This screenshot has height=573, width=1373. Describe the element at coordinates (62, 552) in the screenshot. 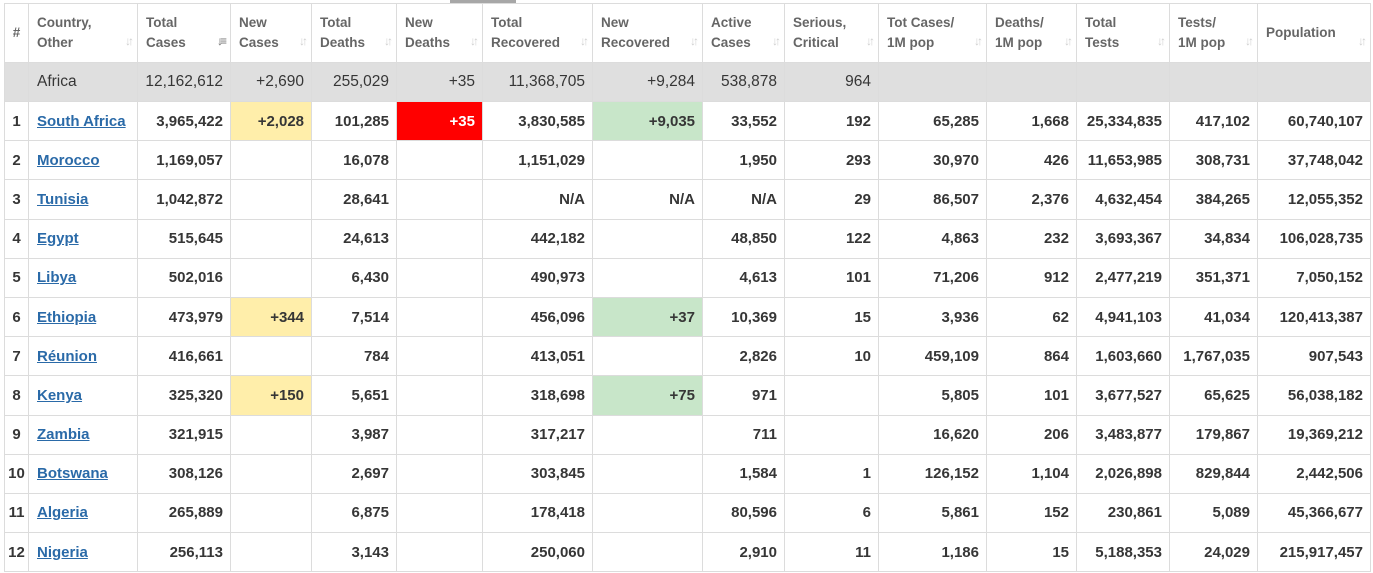

I see `country-link: Nigeria` at that location.